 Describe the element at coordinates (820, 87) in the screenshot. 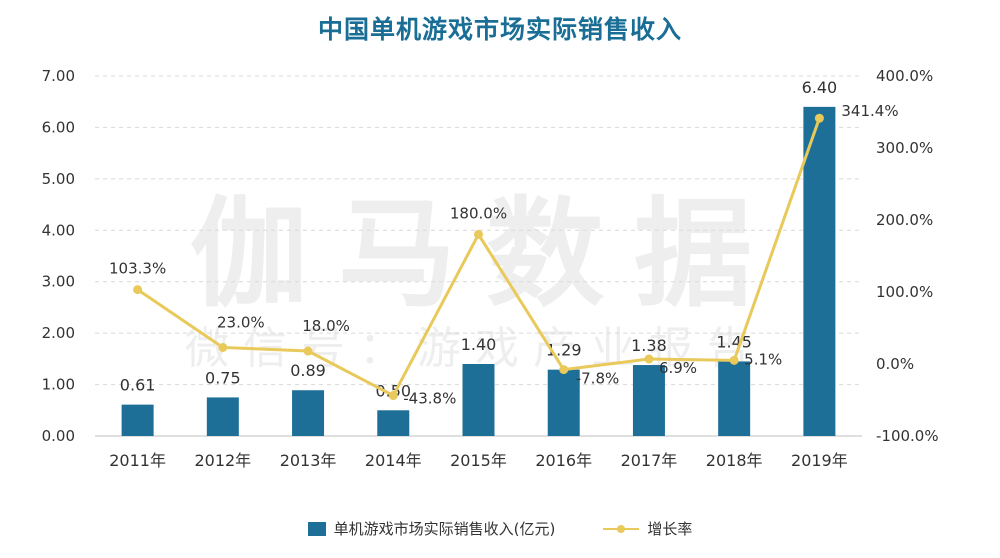

I see `bar-value-label: 6.40` at that location.